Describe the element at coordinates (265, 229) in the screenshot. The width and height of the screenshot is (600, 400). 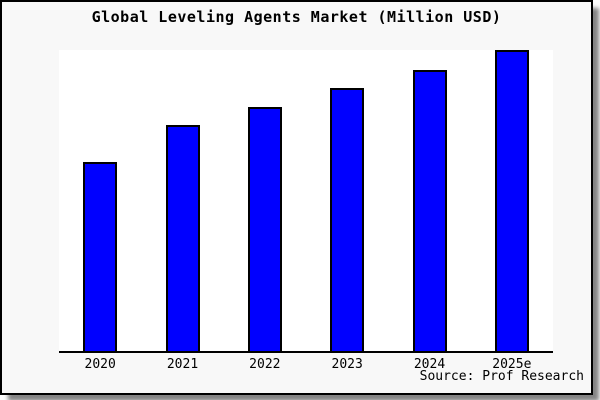
I see `bar-2022` at that location.